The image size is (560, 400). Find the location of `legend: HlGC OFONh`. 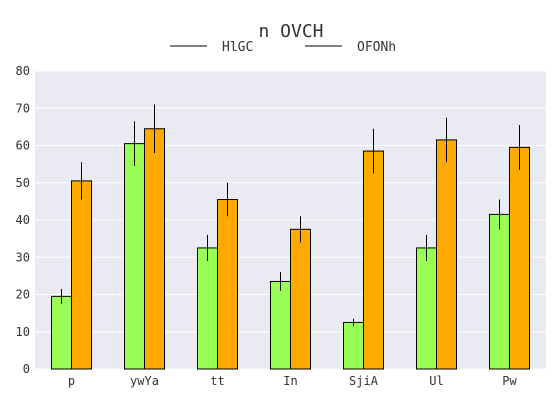

legend: HlGC OFONh is located at coordinates (283, 47).